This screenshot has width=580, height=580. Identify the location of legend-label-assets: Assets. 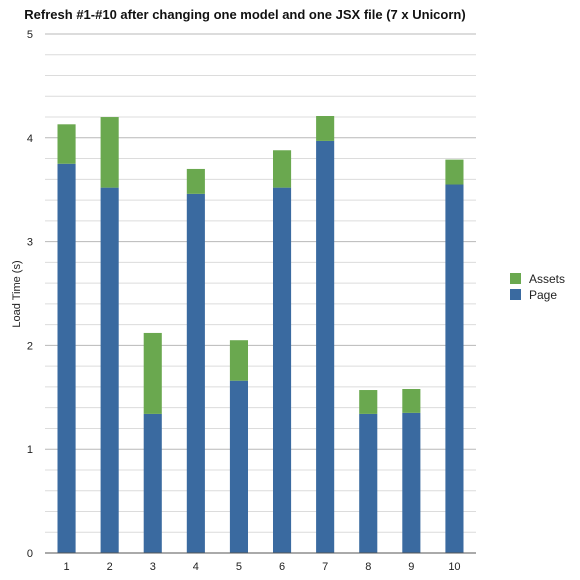
(547, 279).